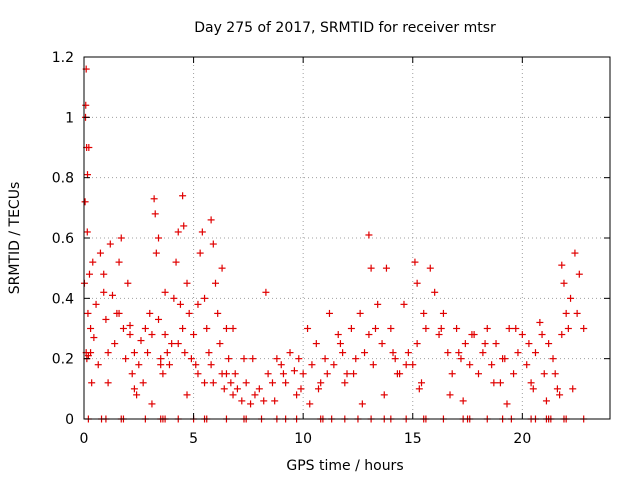 The height and width of the screenshot is (480, 640). Describe the element at coordinates (69, 420) in the screenshot. I see `y-tick-label: 0` at that location.